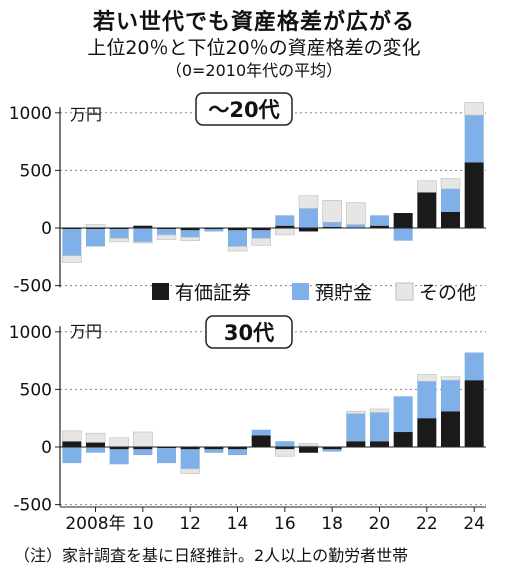 This screenshot has width=508, height=573. What do you see at coordinates (314, 293) in the screenshot?
I see `legend: 有価証券 預貯金 その他` at bounding box center [314, 293].